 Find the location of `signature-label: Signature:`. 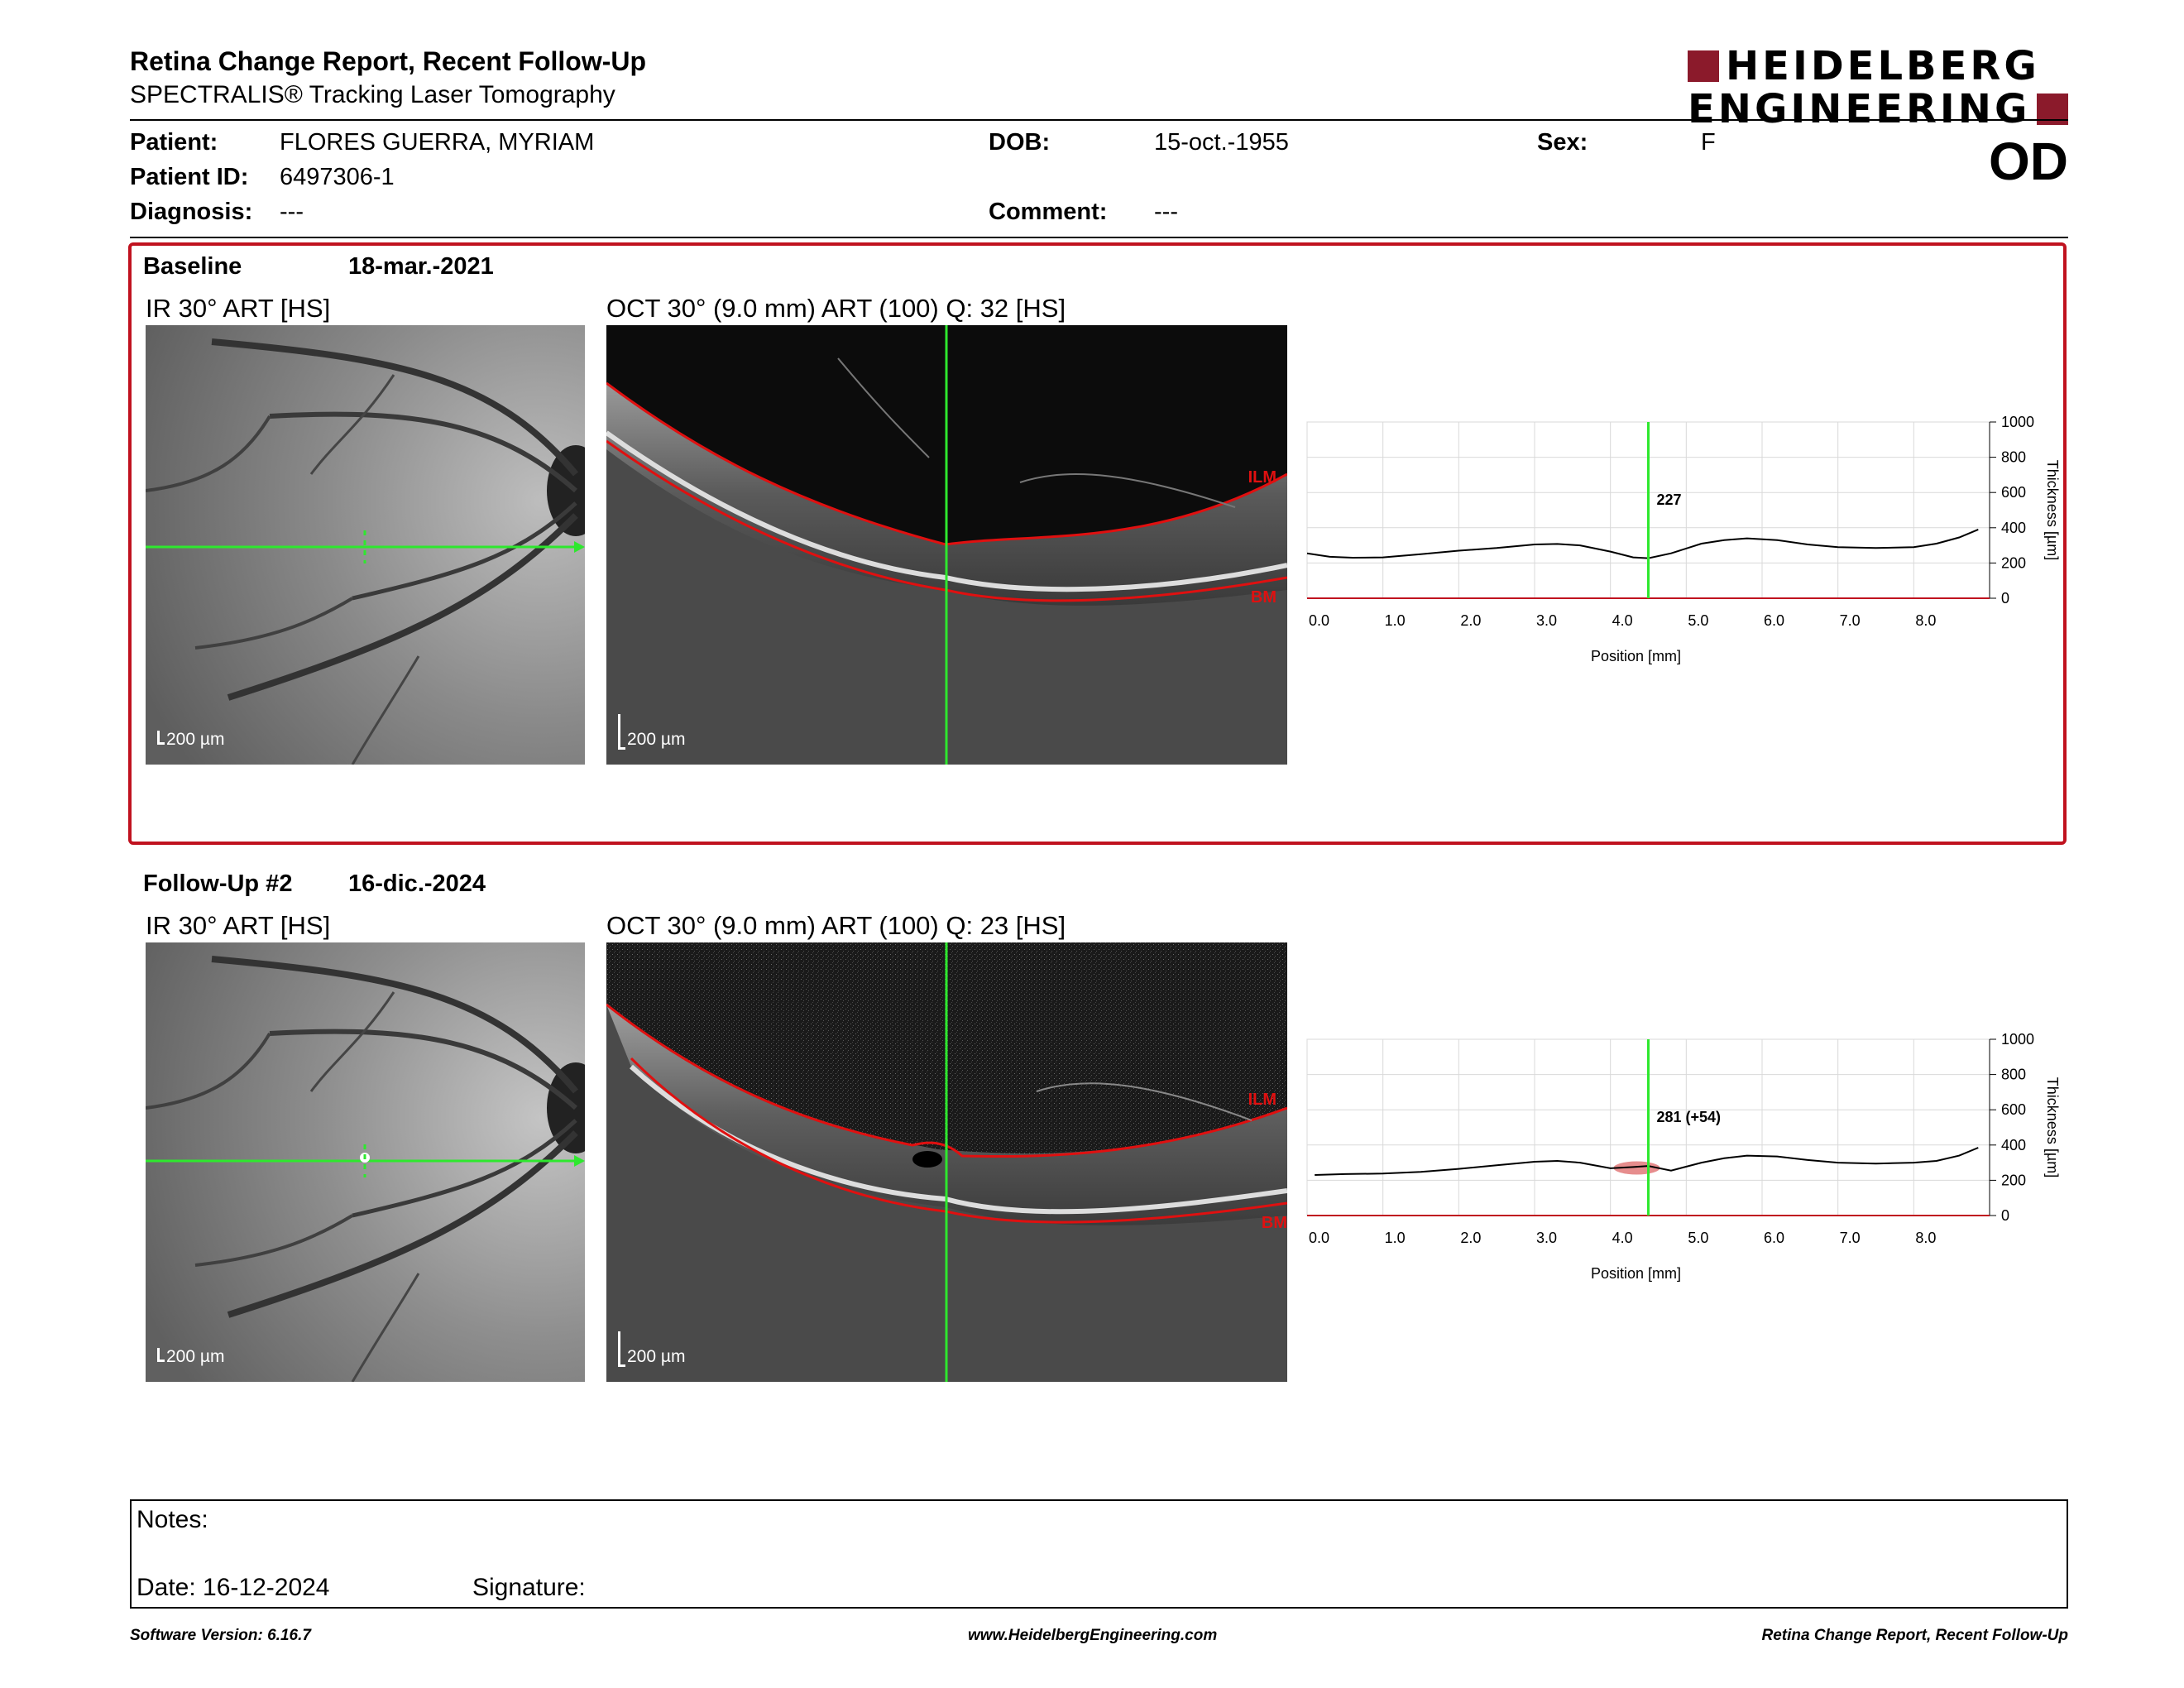

signature-label: Signature: is located at coordinates (529, 1587).